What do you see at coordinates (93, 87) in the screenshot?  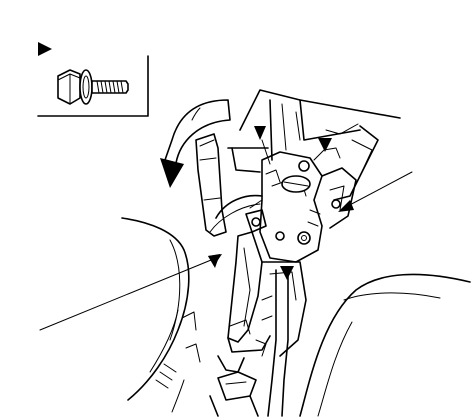 I see `flange-bolt-icon` at bounding box center [93, 87].